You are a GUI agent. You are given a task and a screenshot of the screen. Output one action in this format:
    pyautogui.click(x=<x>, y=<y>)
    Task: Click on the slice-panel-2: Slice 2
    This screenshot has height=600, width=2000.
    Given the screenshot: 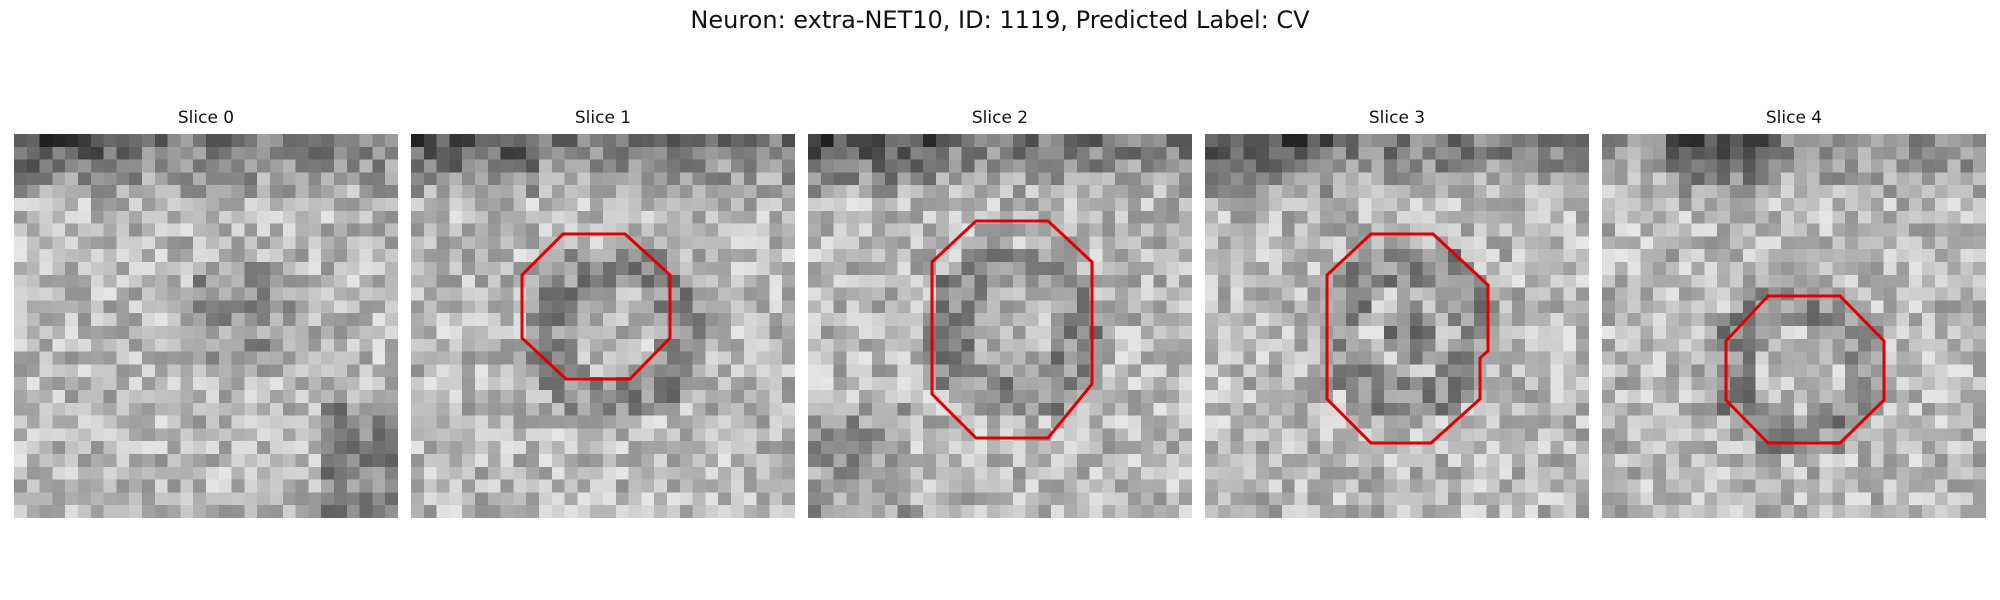 What is the action you would take?
    pyautogui.click(x=1000, y=313)
    